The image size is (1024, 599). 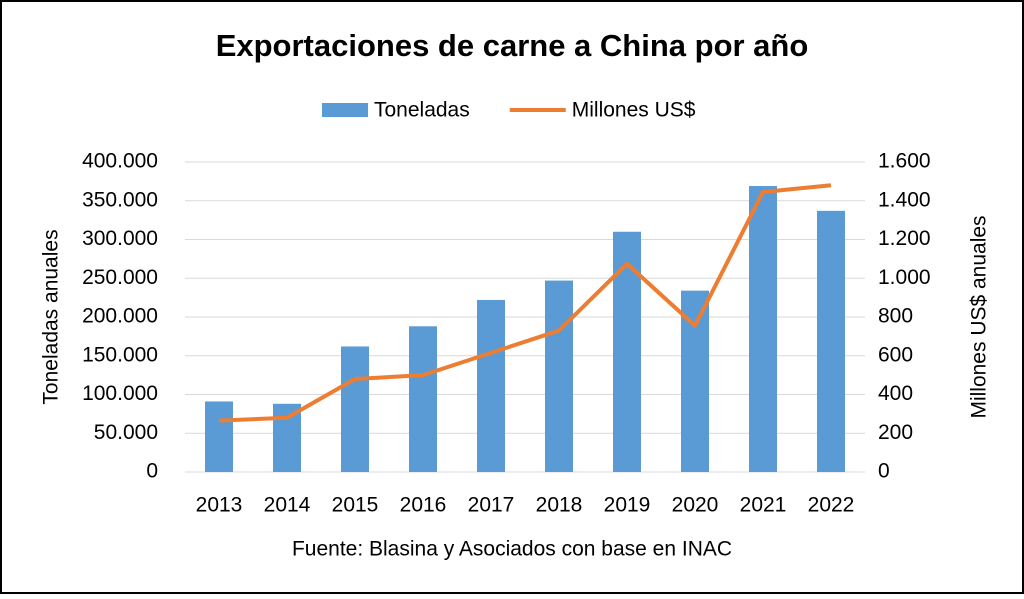 What do you see at coordinates (831, 505) in the screenshot?
I see `x-tick-label: 2022` at bounding box center [831, 505].